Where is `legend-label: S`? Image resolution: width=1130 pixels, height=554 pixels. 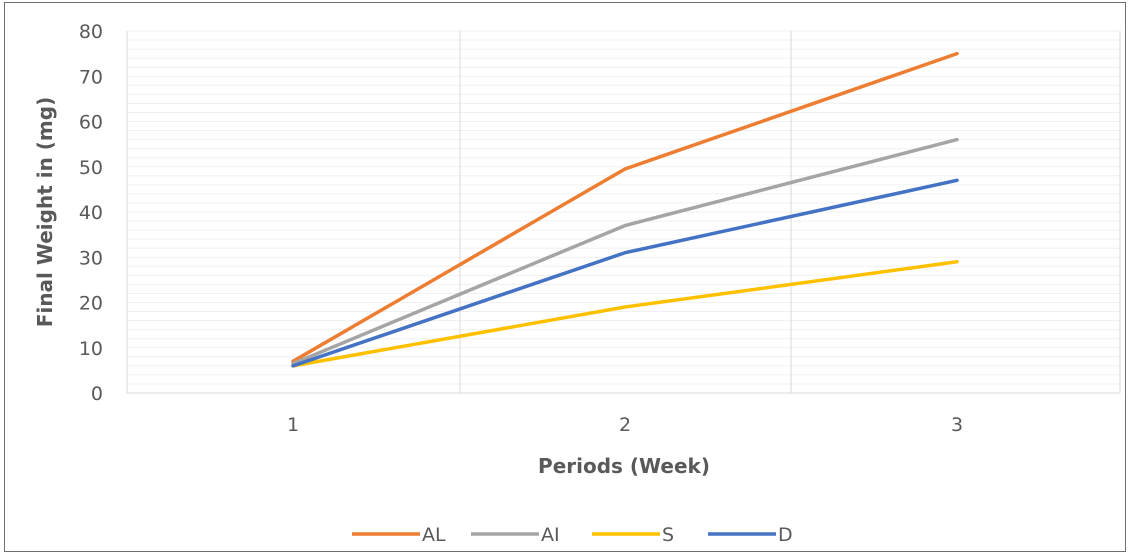
legend-label: S is located at coordinates (668, 535).